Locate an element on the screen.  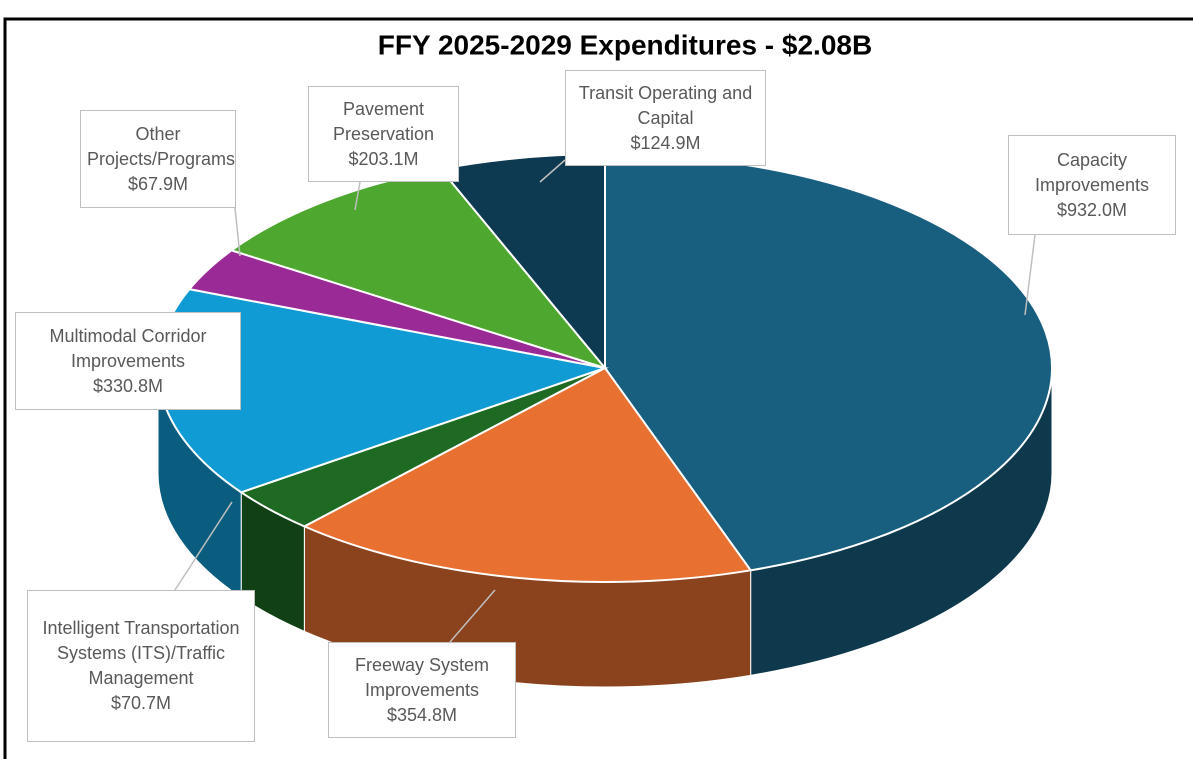
data-label: Capacity Improvements $932.0M is located at coordinates (1092, 185).